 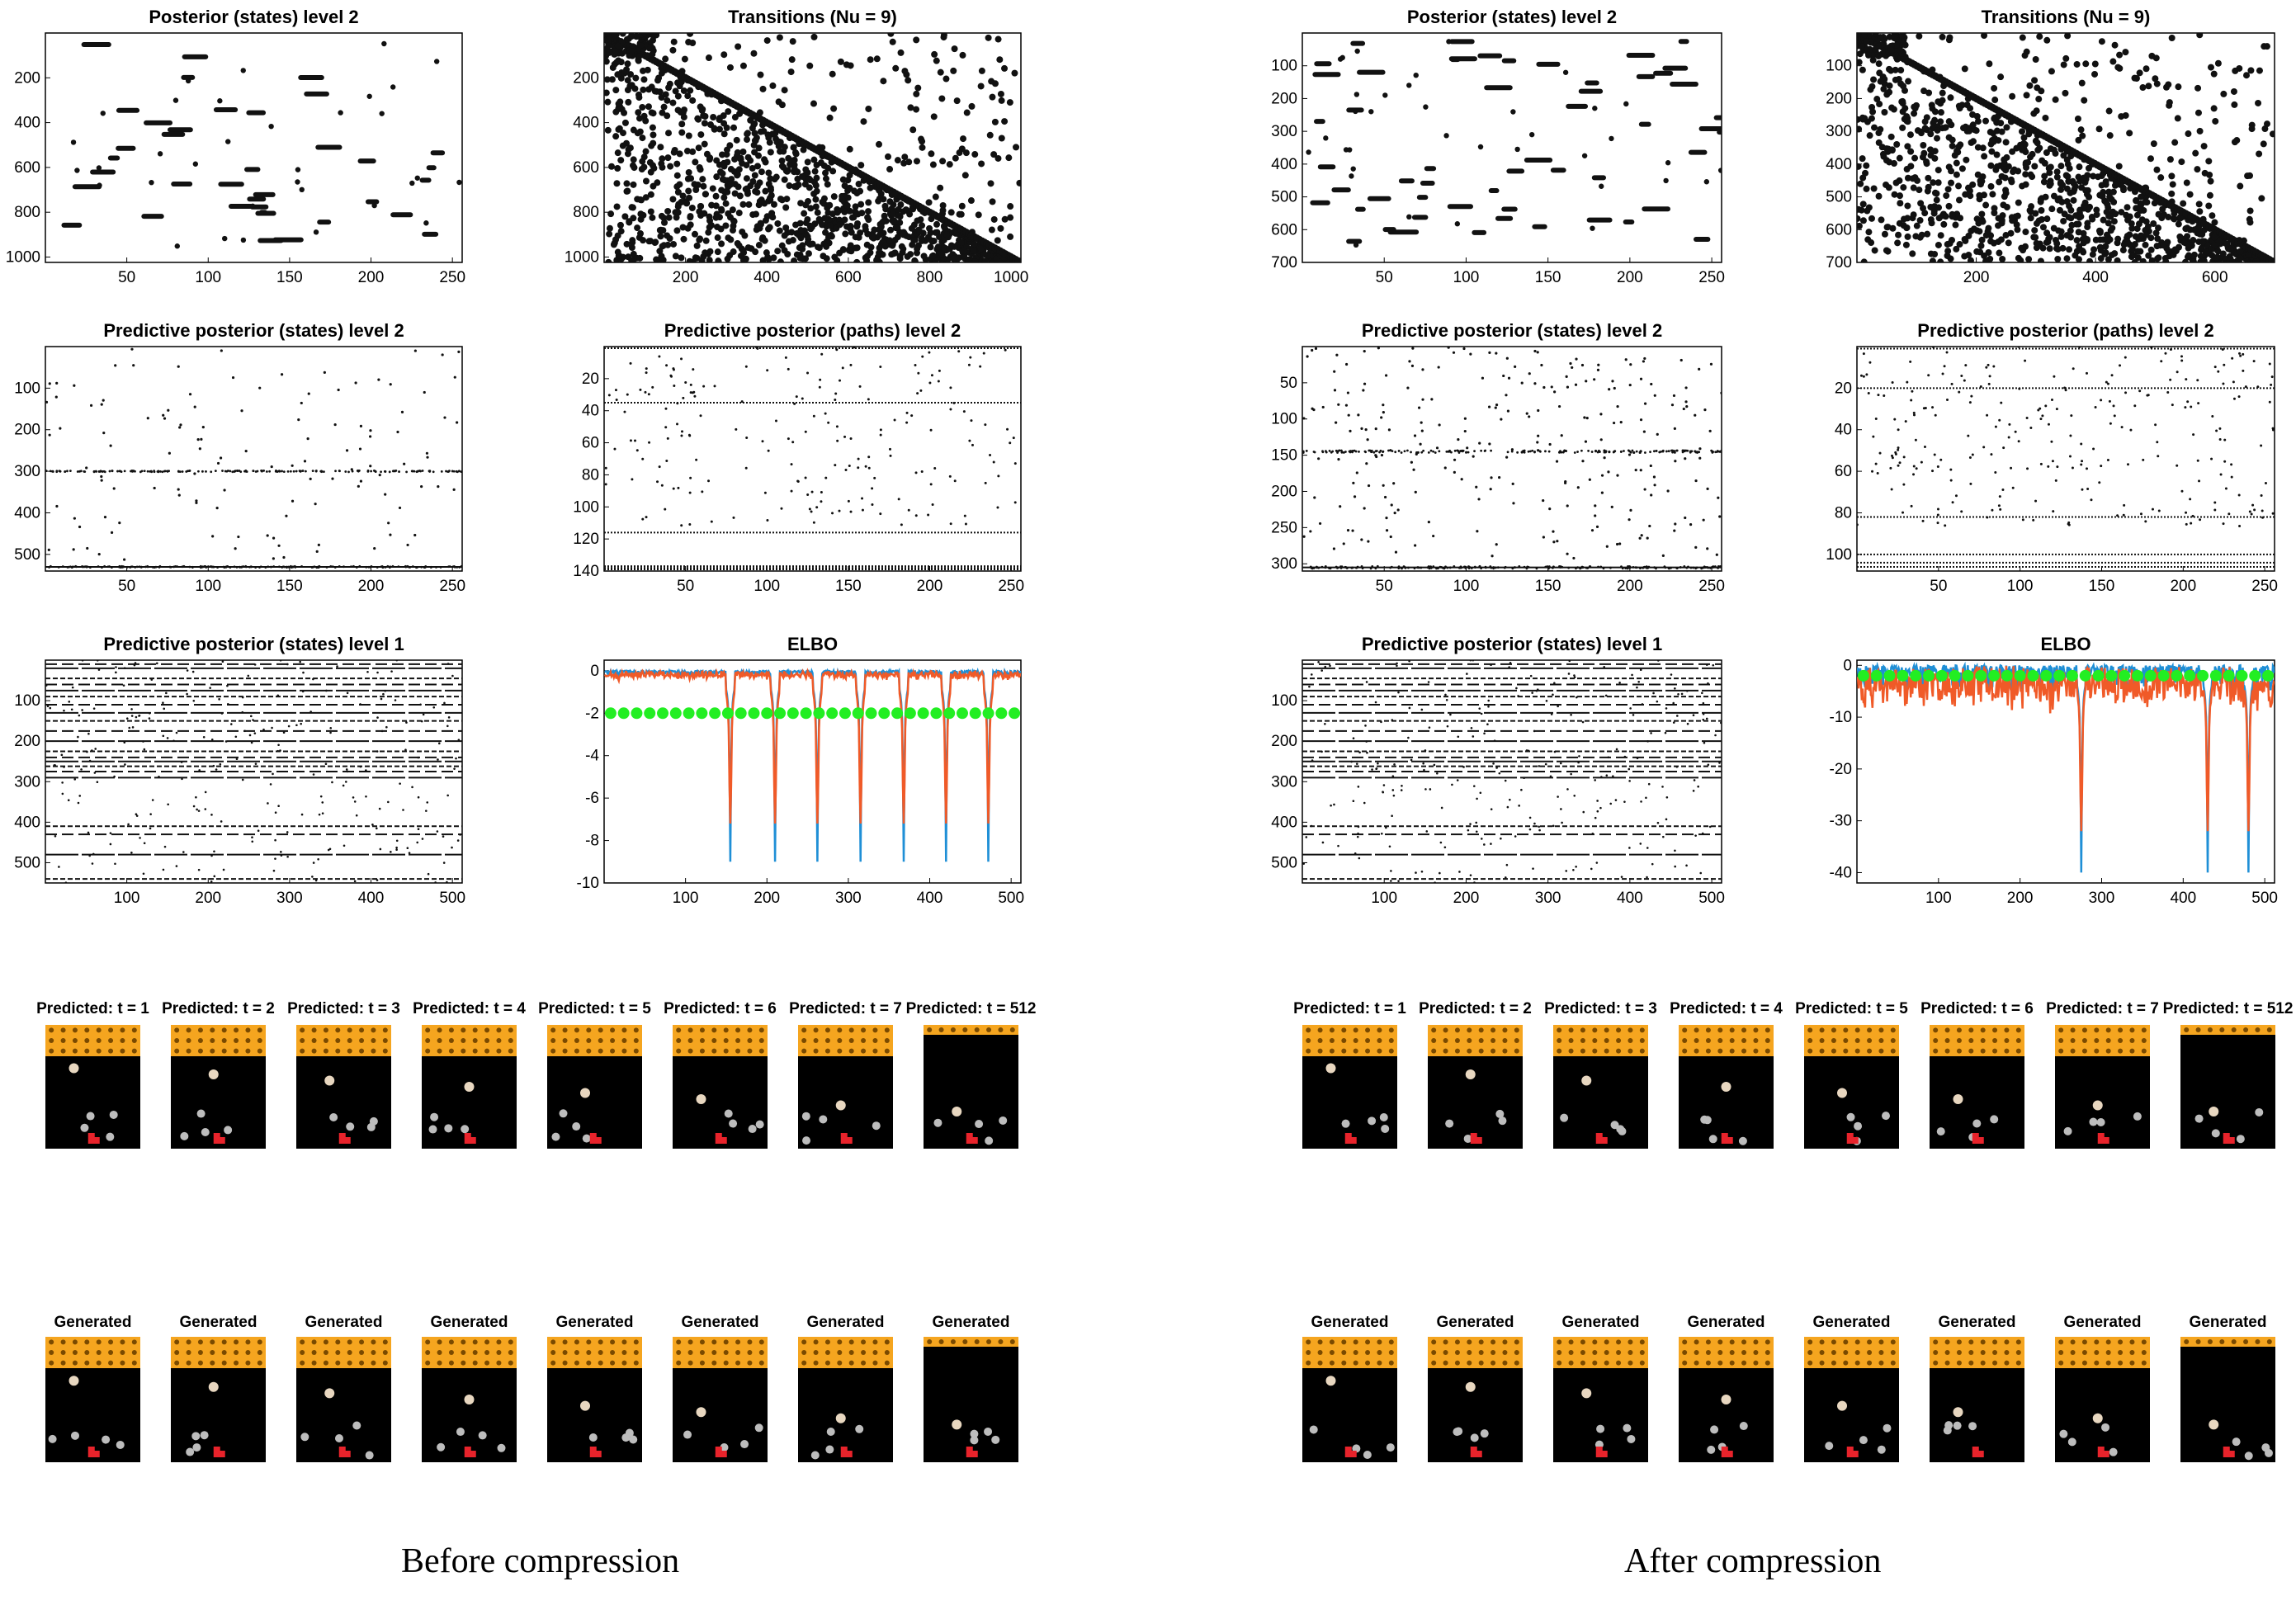 I want to click on y-tick-label: 500, so click(x=1839, y=198).